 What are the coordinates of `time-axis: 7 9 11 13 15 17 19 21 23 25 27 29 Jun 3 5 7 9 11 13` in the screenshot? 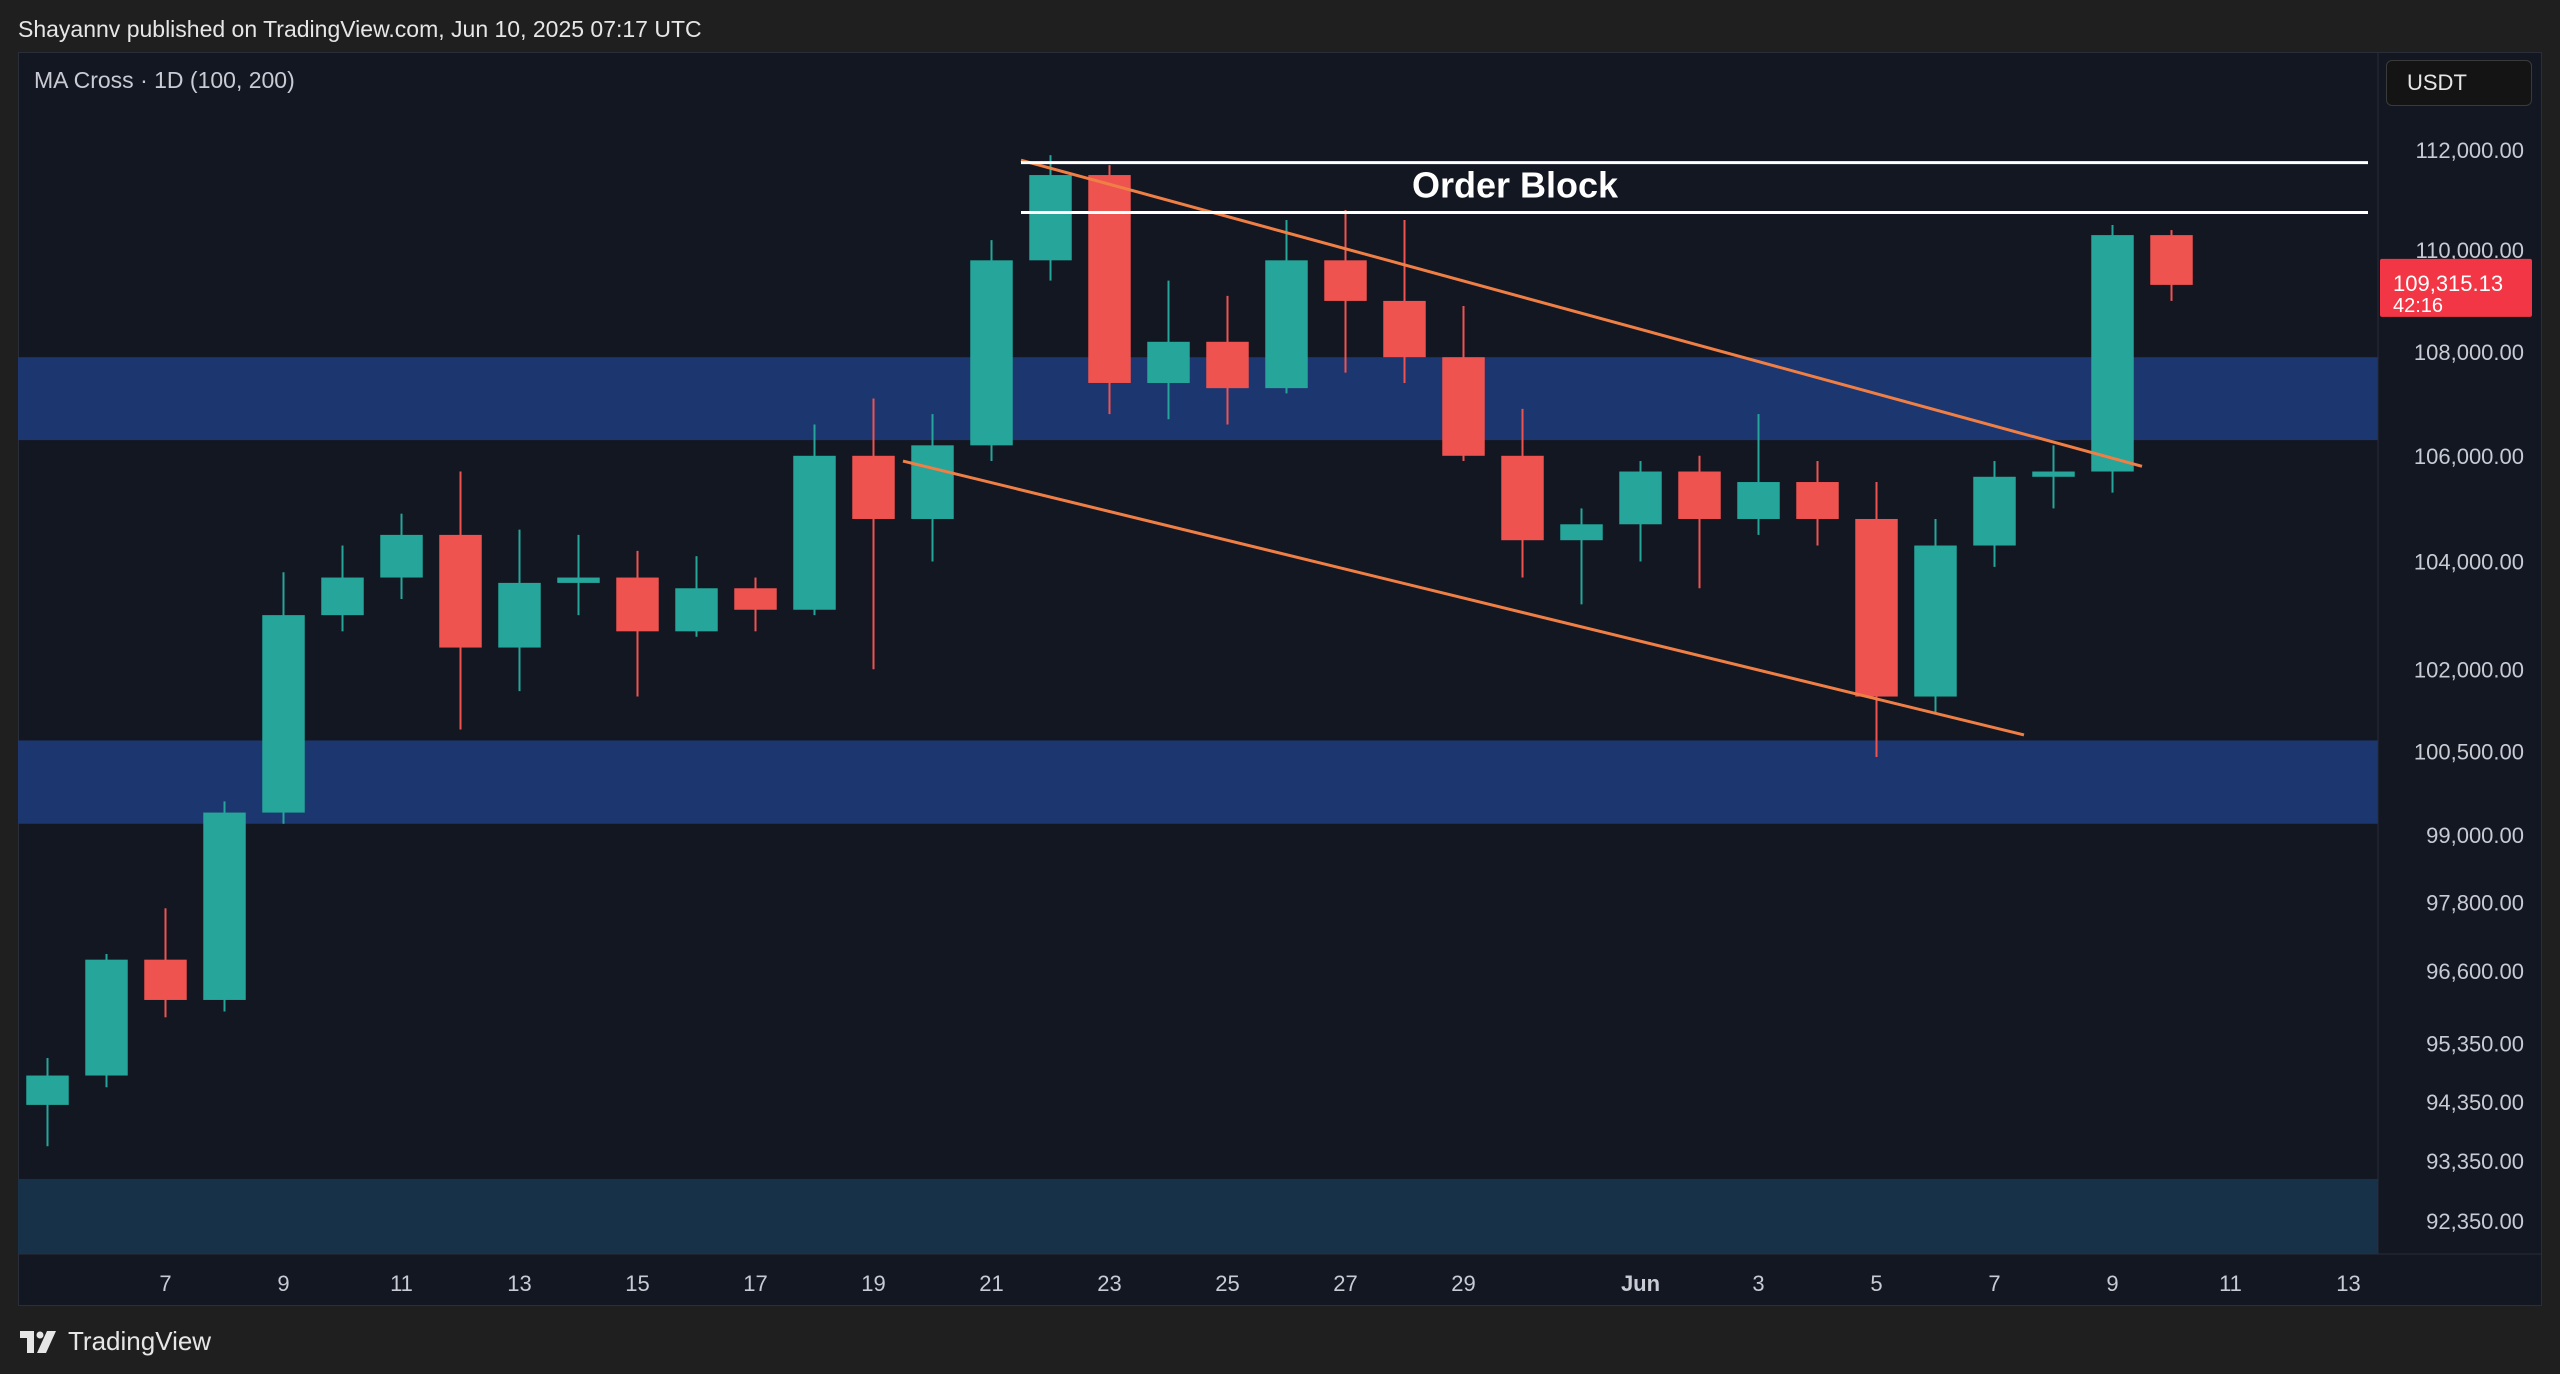 It's located at (1259, 1283).